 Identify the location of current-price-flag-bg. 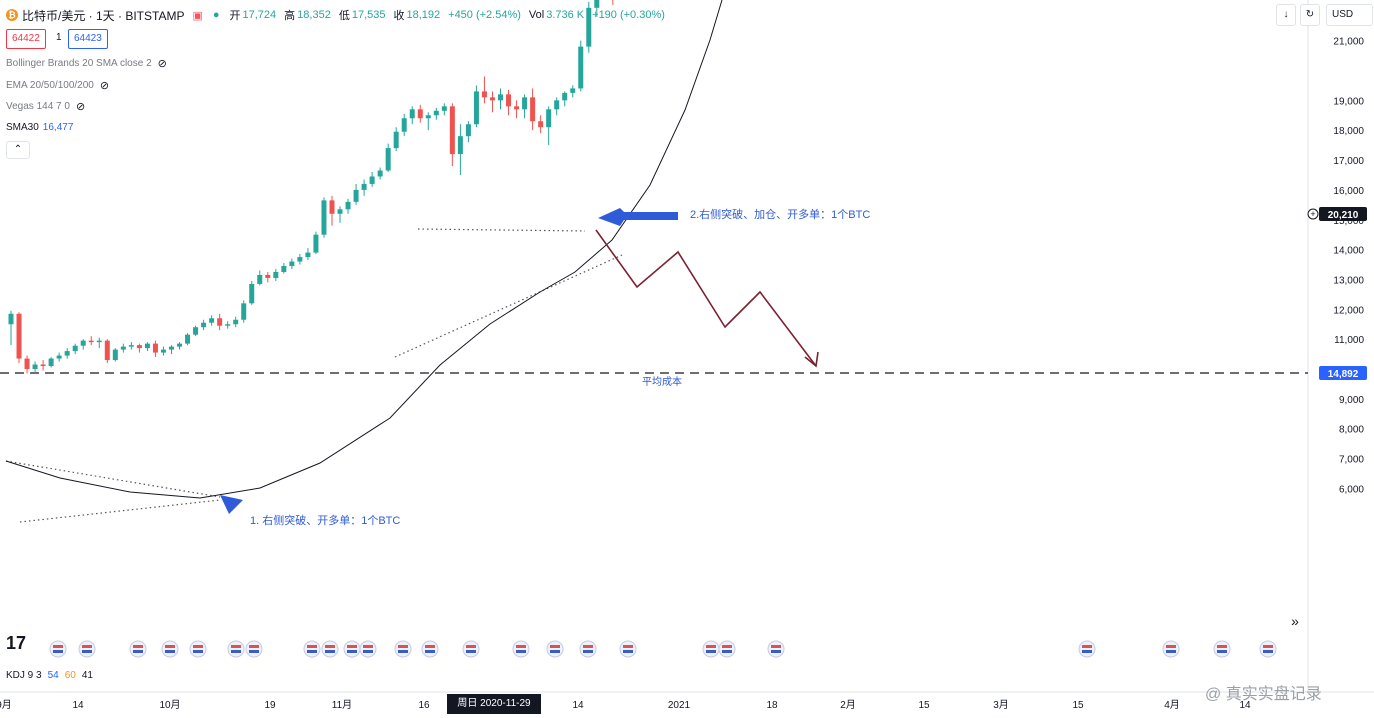
(1343, 214).